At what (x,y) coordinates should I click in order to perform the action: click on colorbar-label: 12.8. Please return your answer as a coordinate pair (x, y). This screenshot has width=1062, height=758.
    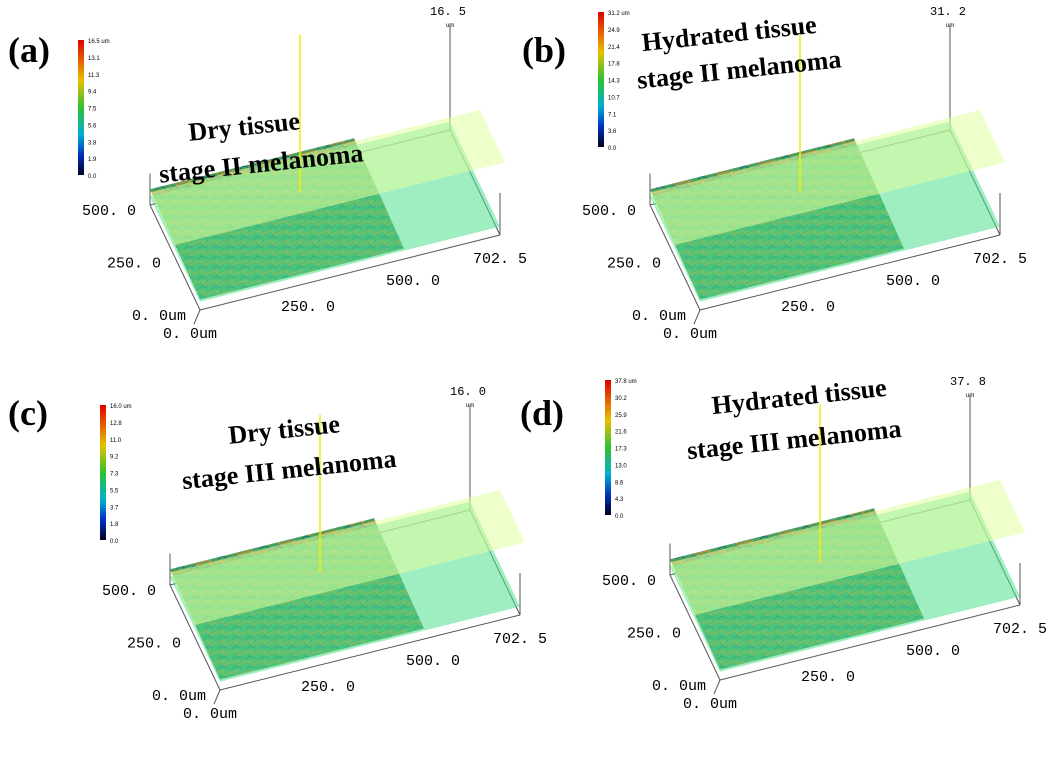
    Looking at the image, I should click on (116, 424).